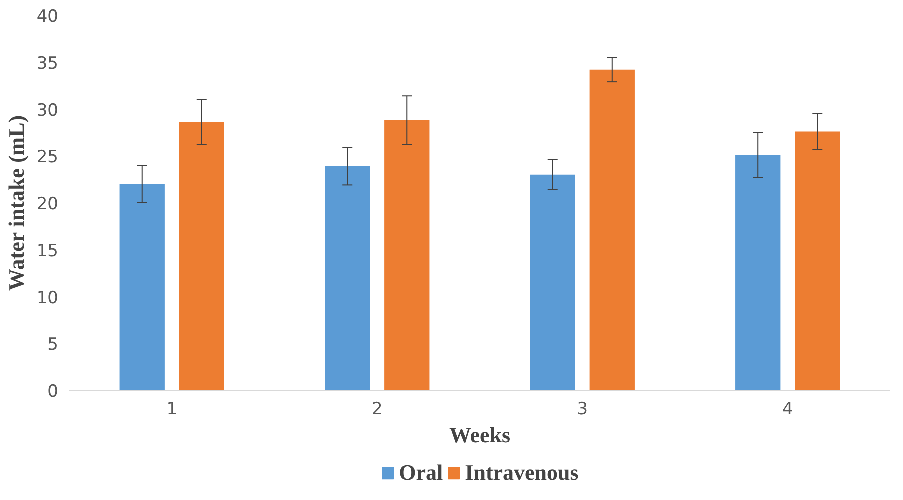  Describe the element at coordinates (47, 17) in the screenshot. I see `y-tick-label: 40` at that location.